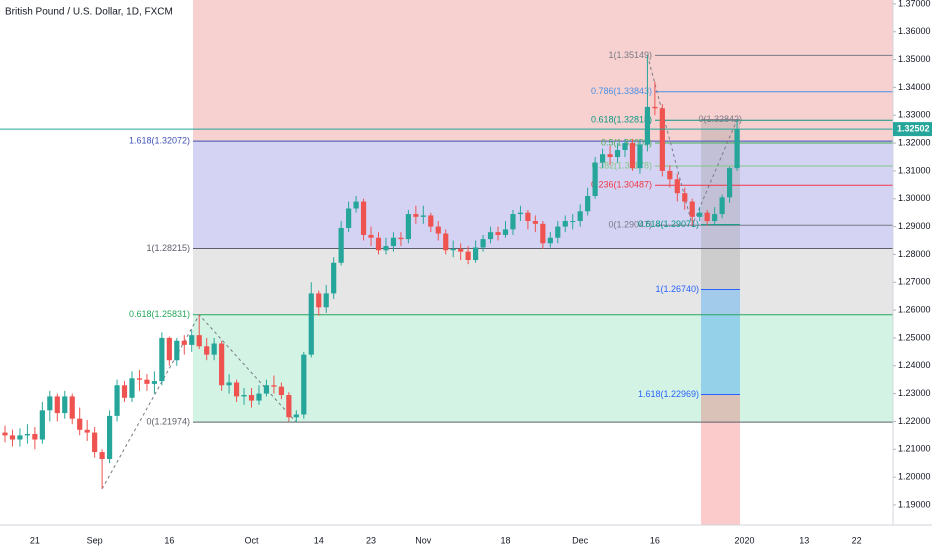  I want to click on y-tick-label: 1.33000, so click(914, 115).